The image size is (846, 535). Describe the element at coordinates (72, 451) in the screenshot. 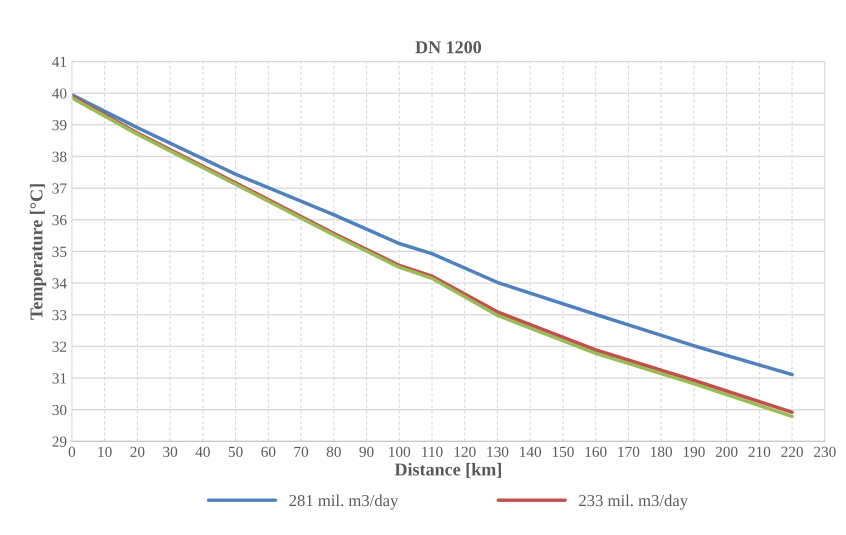

I see `x-tick-label: 0` at that location.